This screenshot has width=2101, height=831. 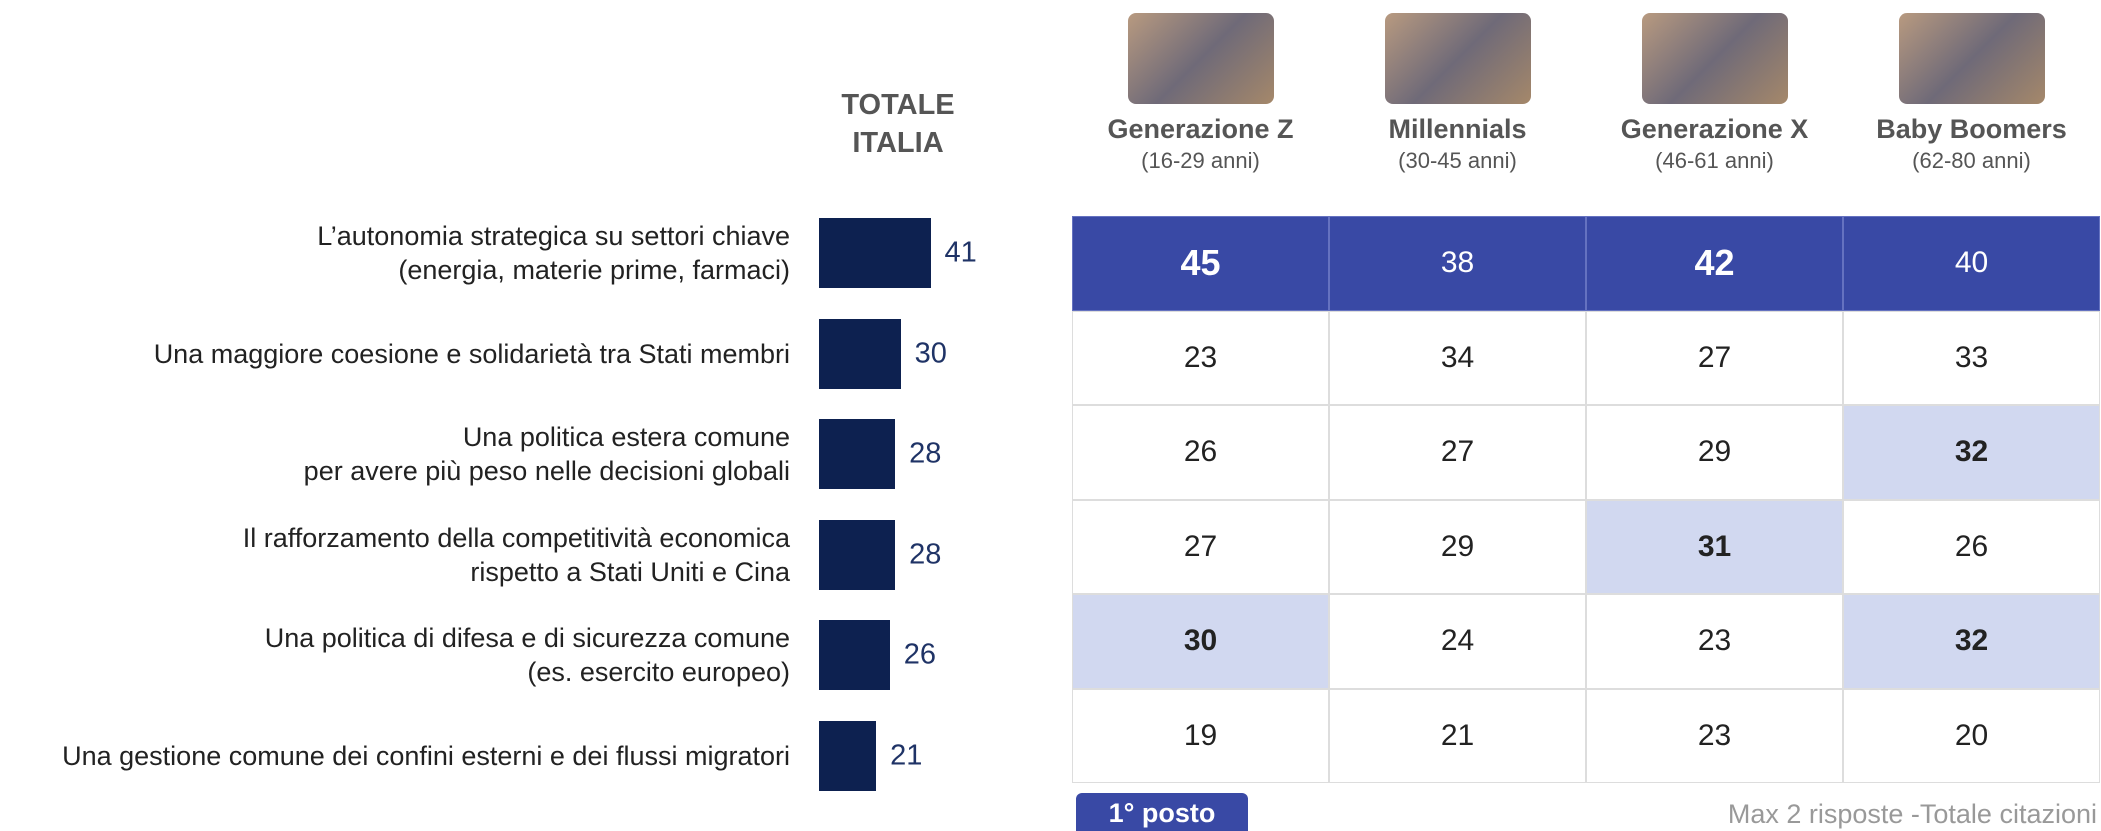 What do you see at coordinates (1714, 160) in the screenshot?
I see `column-sub: (46-61 anni)` at bounding box center [1714, 160].